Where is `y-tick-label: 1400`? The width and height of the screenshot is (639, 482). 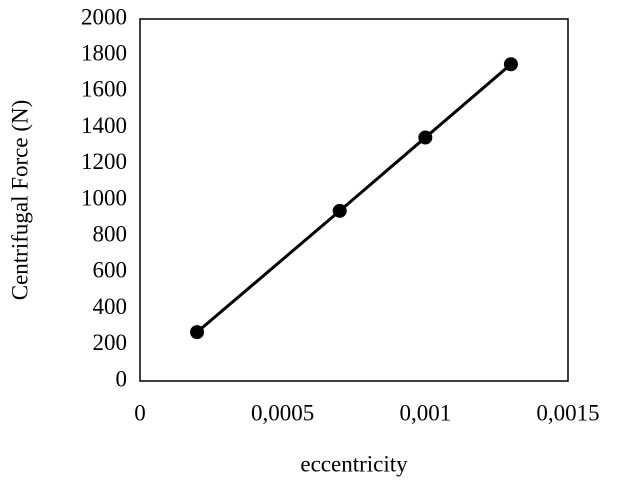
y-tick-label: 1400 is located at coordinates (104, 125).